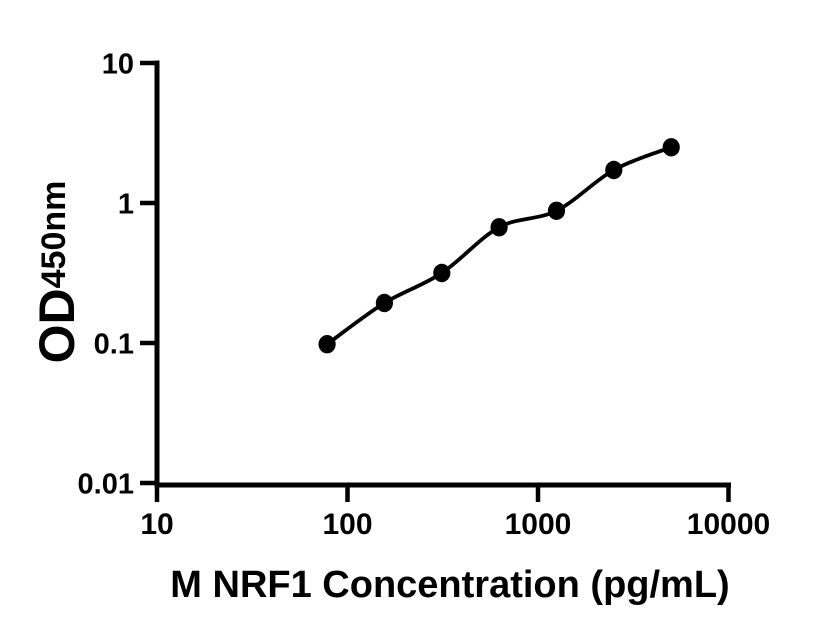  I want to click on x-tick-label: 10000, so click(728, 524).